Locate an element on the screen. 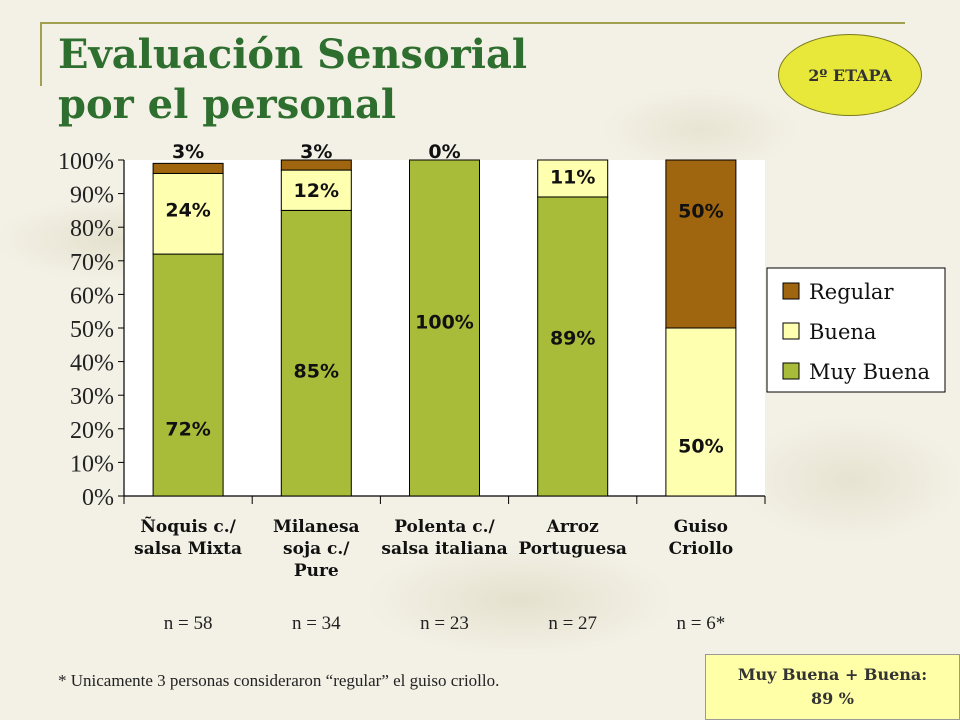 This screenshot has width=960, height=720. y-tick-label: 80% is located at coordinates (92, 229).